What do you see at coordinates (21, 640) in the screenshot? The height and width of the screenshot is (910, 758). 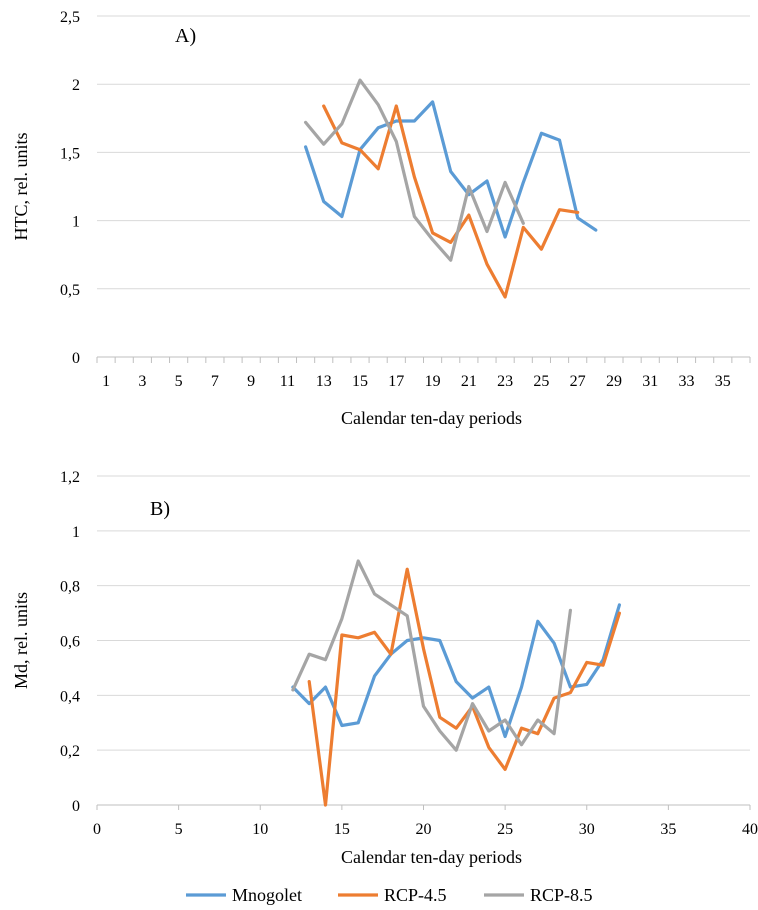 I see `y-axis-title: Md, rel. units` at bounding box center [21, 640].